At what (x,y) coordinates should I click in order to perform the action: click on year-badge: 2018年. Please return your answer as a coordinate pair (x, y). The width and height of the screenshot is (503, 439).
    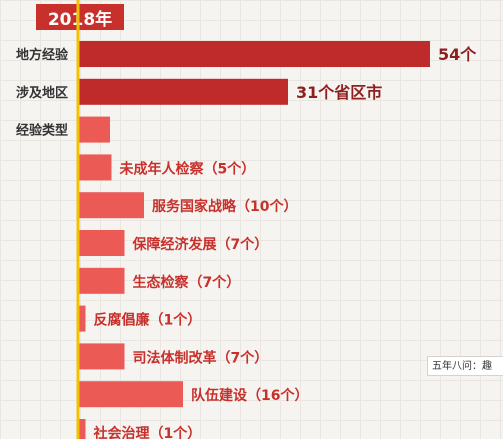
    Looking at the image, I should click on (80, 17).